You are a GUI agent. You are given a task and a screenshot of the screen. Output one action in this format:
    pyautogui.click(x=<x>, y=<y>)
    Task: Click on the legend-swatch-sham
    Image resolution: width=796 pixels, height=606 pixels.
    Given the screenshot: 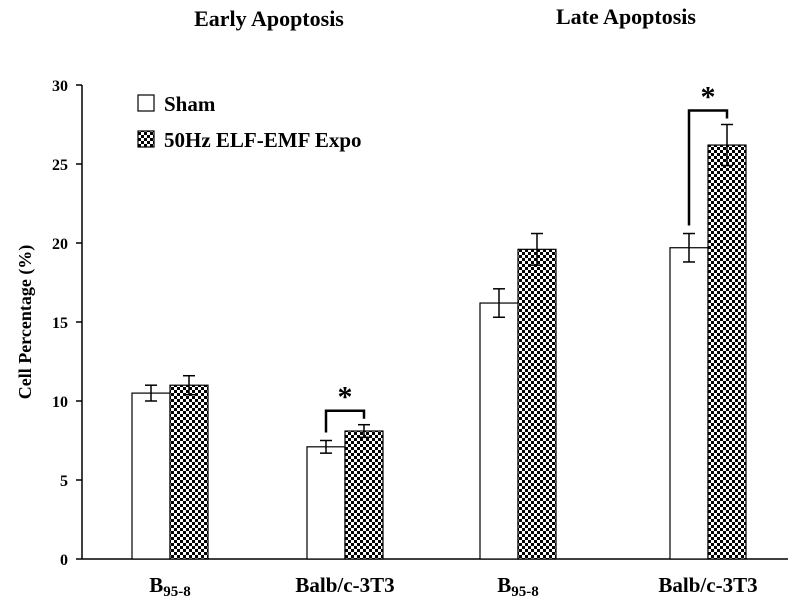 What is the action you would take?
    pyautogui.click(x=146, y=103)
    